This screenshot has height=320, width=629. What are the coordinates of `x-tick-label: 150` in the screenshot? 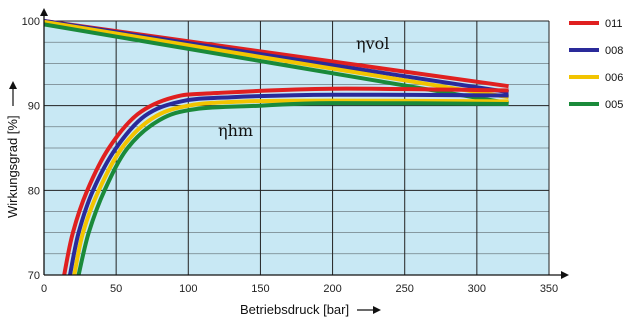 It's located at (260, 289).